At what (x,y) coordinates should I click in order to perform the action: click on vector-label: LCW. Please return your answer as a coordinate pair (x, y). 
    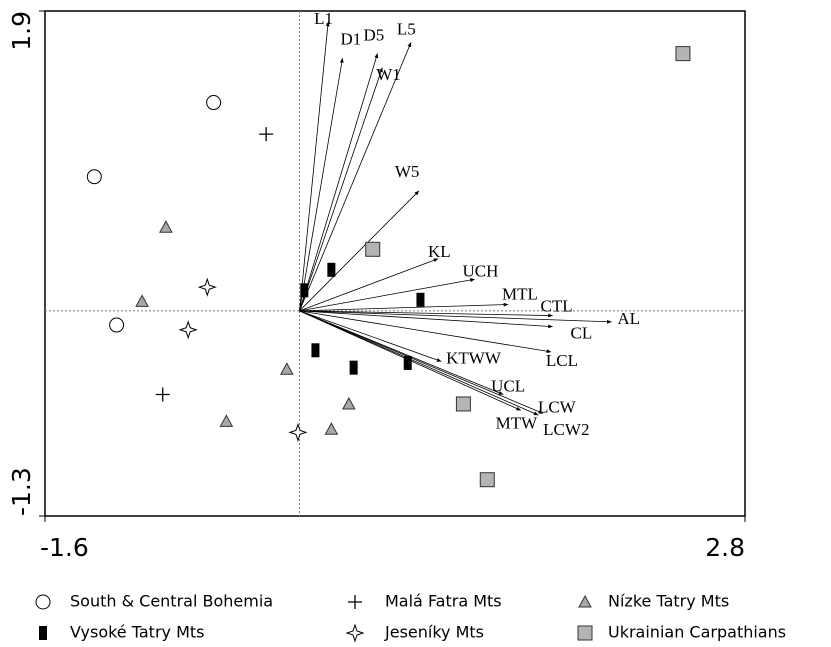
    Looking at the image, I should click on (557, 406).